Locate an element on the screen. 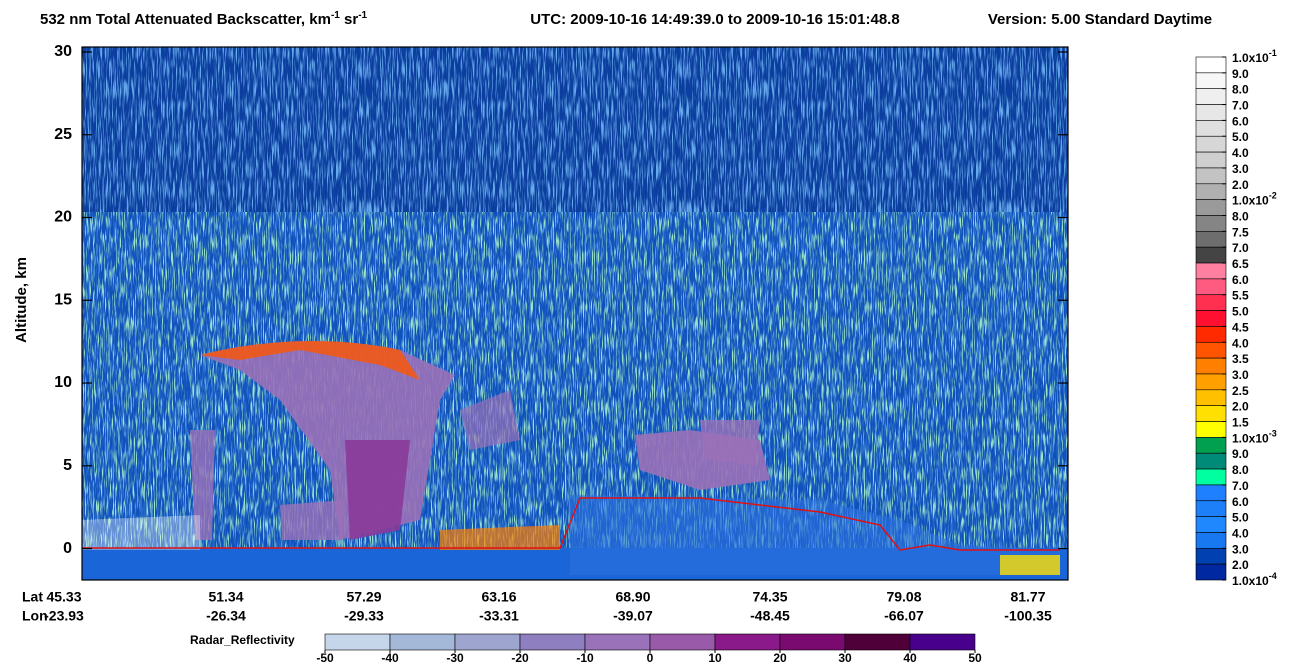 Image resolution: width=1300 pixels, height=667 pixels. colorbar-label: 1.0x10⁻³ is located at coordinates (1254, 437).